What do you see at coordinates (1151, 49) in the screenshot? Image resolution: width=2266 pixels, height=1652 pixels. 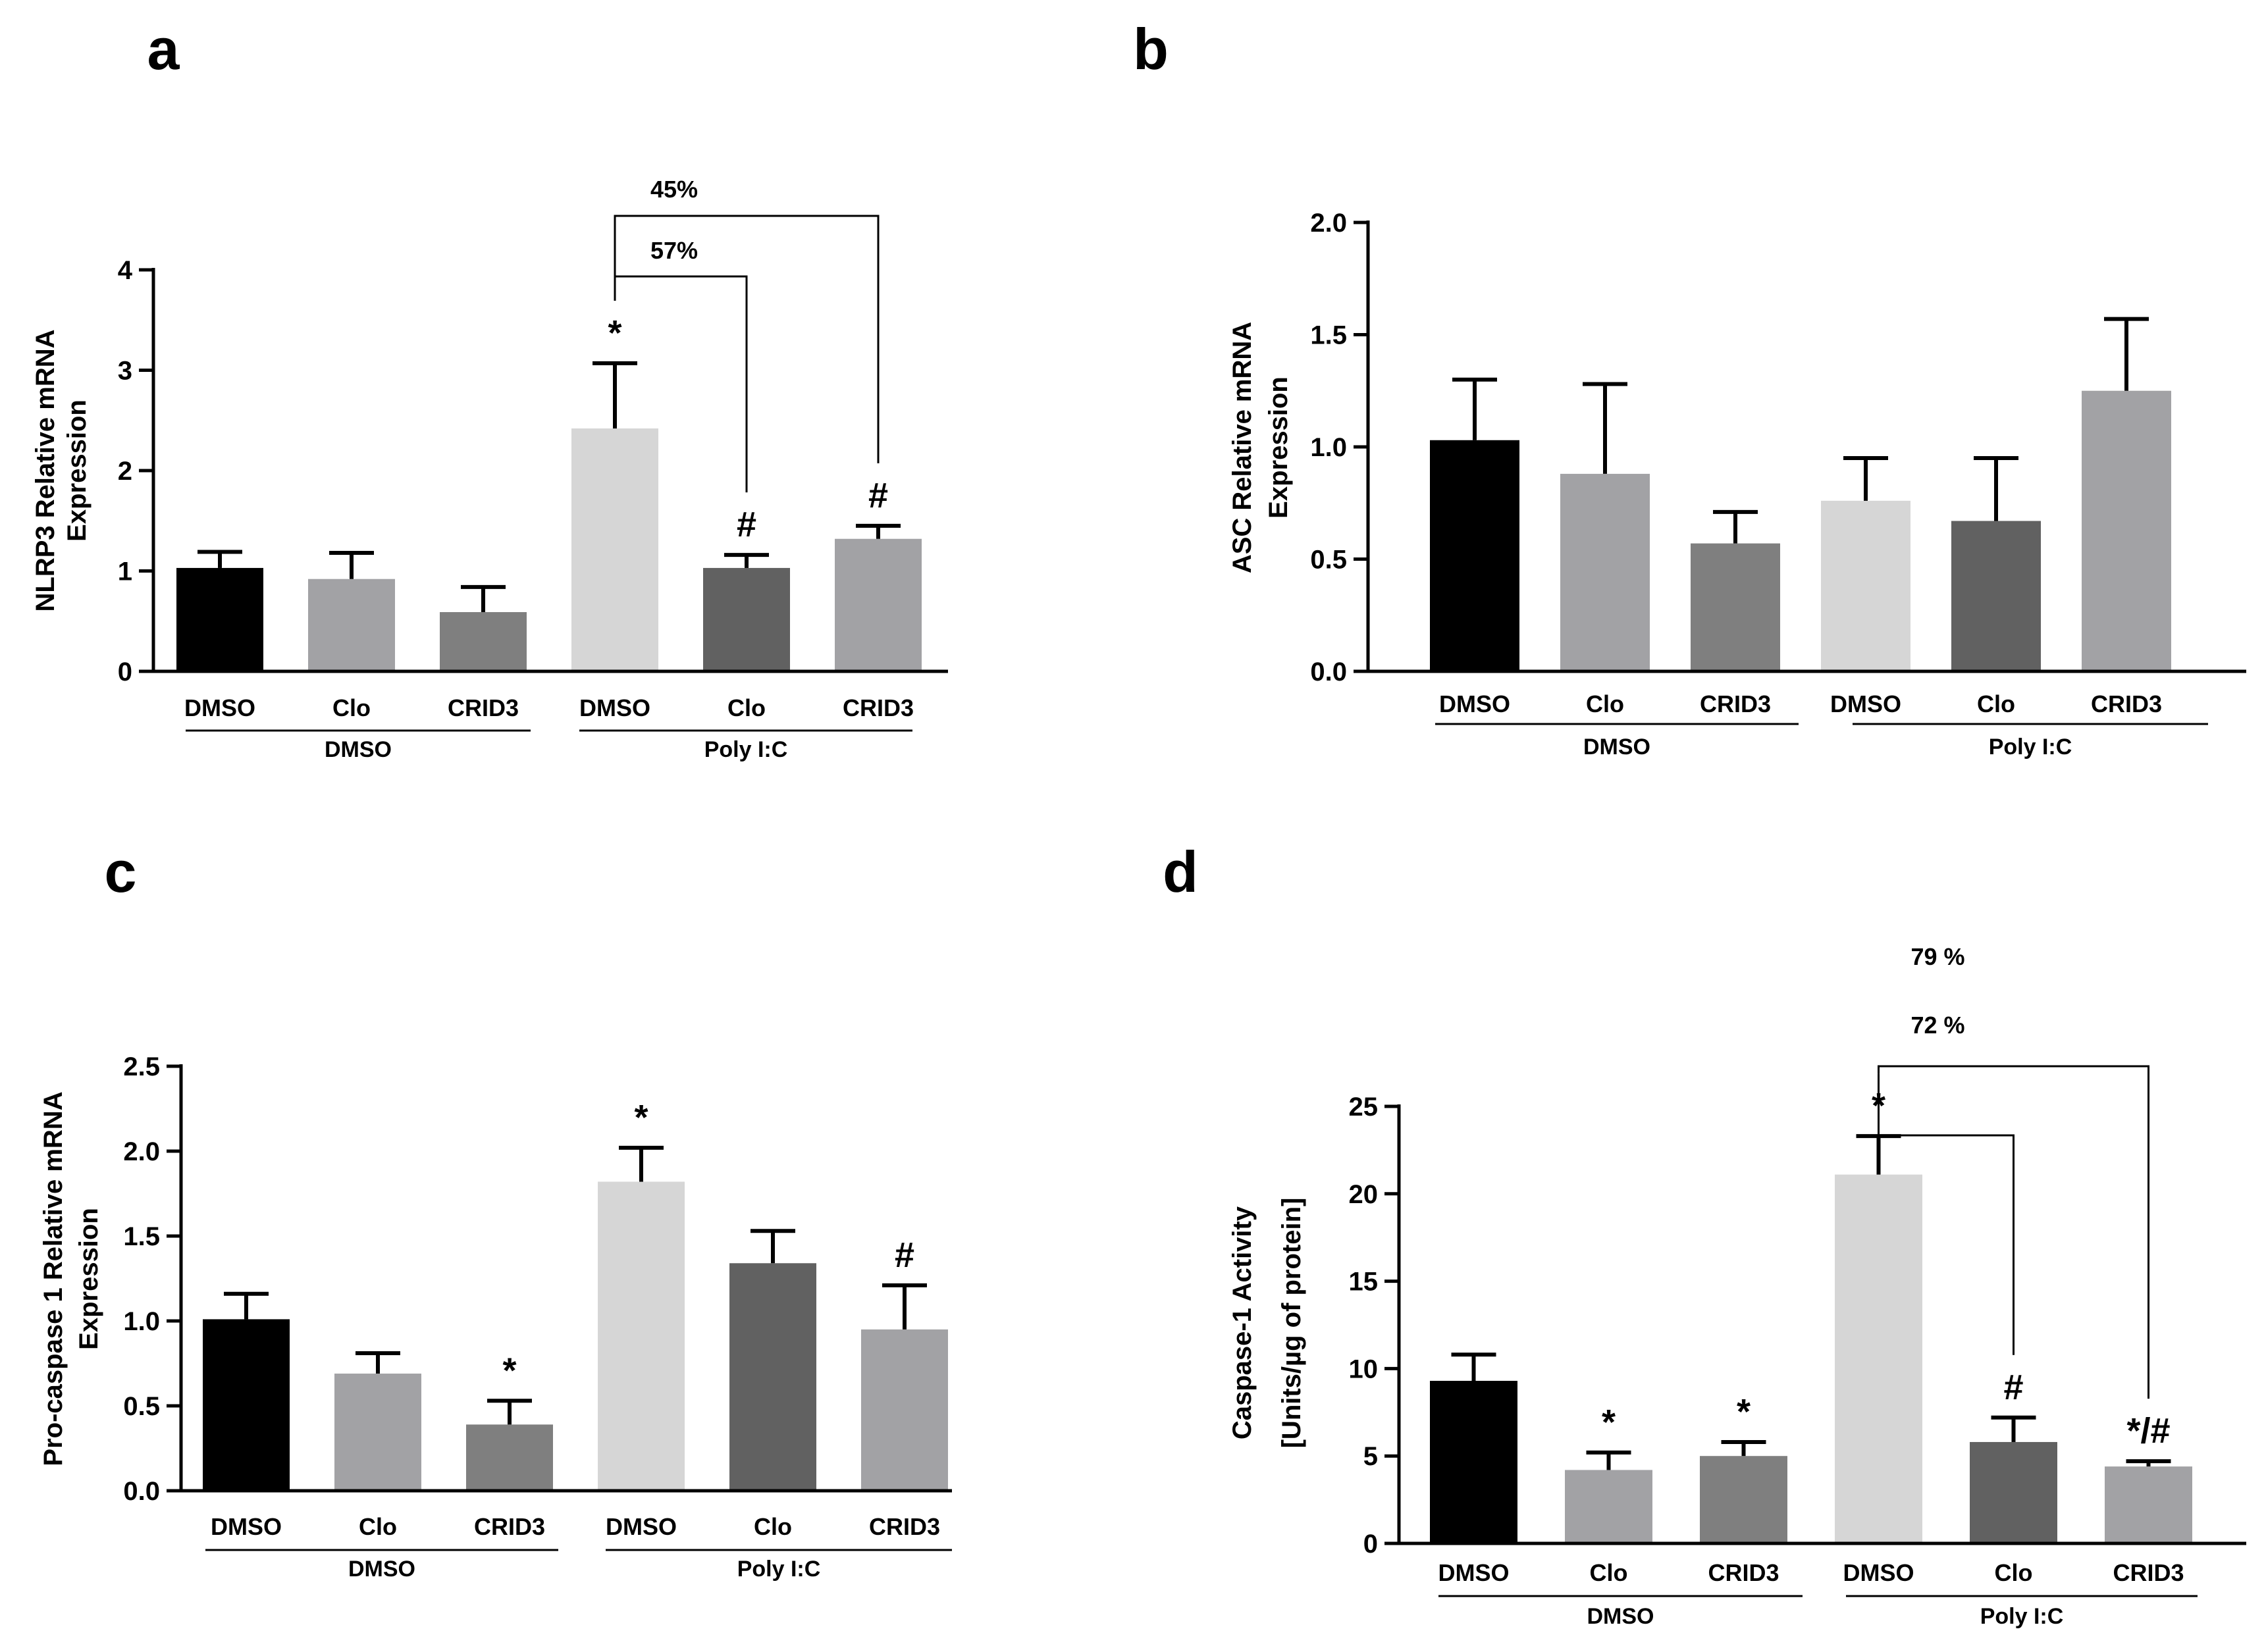 I see `panel-letter: b` at bounding box center [1151, 49].